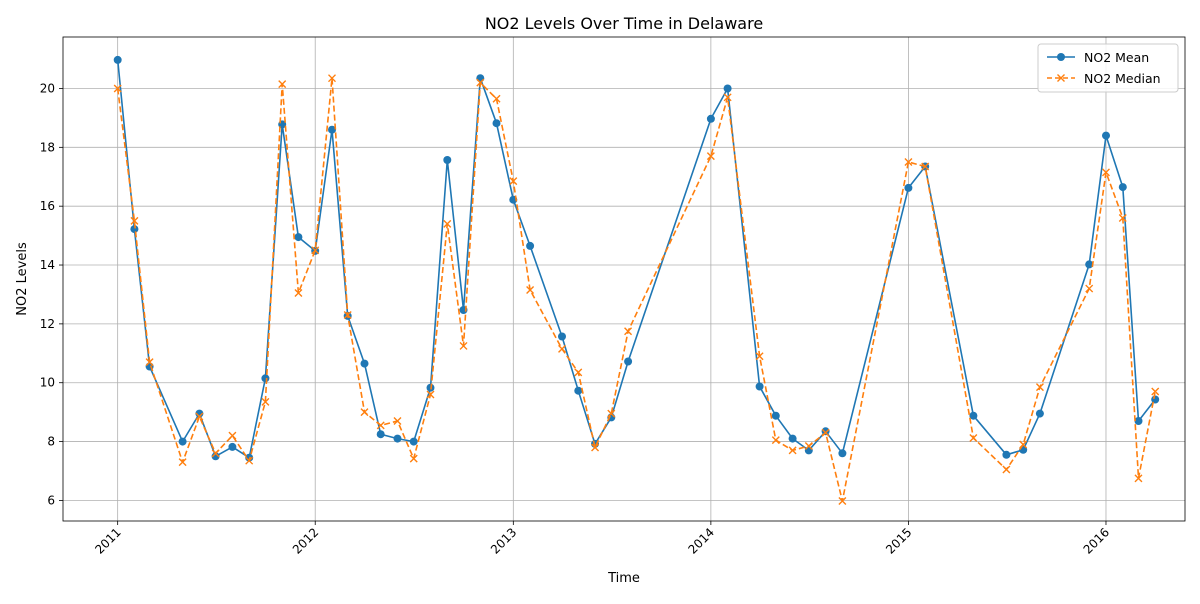  What do you see at coordinates (47, 206) in the screenshot?
I see `y-tick-label: 16` at bounding box center [47, 206].